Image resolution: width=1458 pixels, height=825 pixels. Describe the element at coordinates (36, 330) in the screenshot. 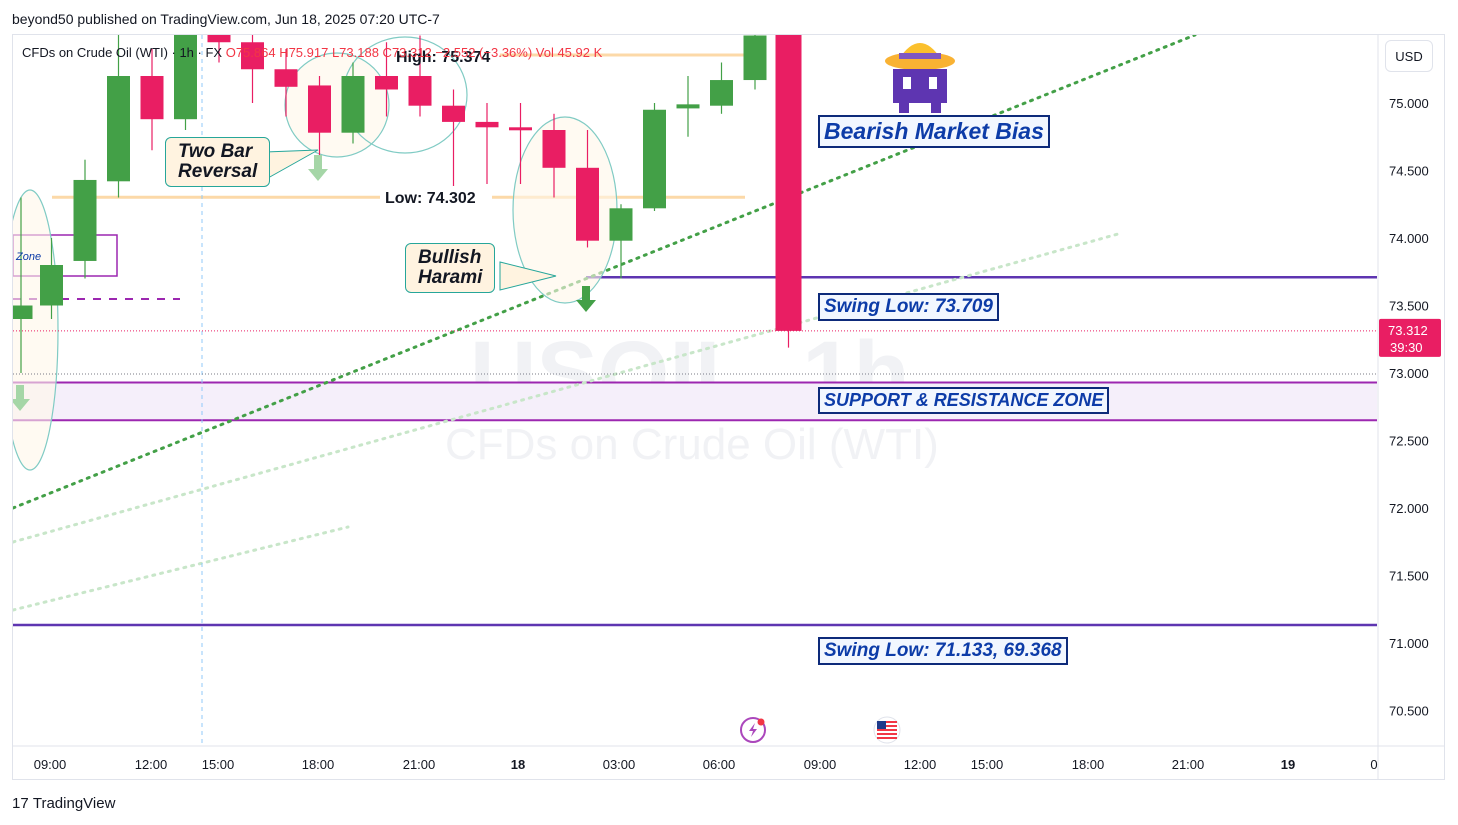

I see `left-highlight-ellipse` at that location.